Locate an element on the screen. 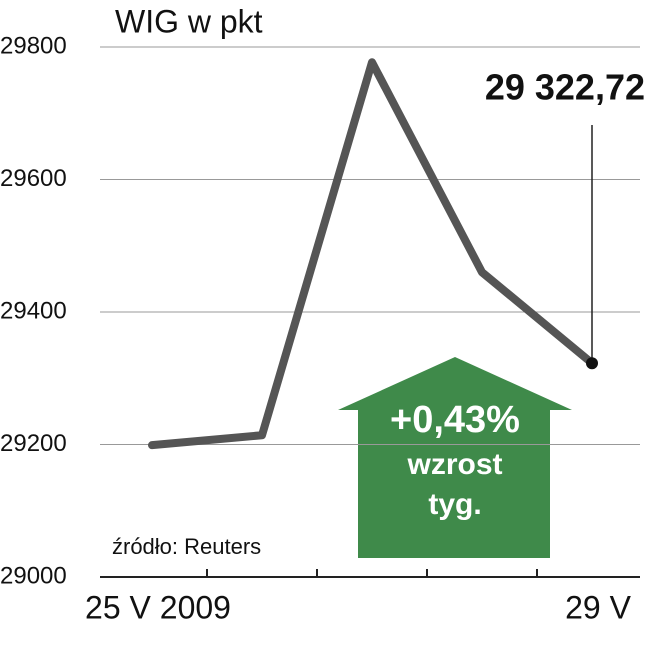 The height and width of the screenshot is (645, 650). point is located at coordinates (592, 363).